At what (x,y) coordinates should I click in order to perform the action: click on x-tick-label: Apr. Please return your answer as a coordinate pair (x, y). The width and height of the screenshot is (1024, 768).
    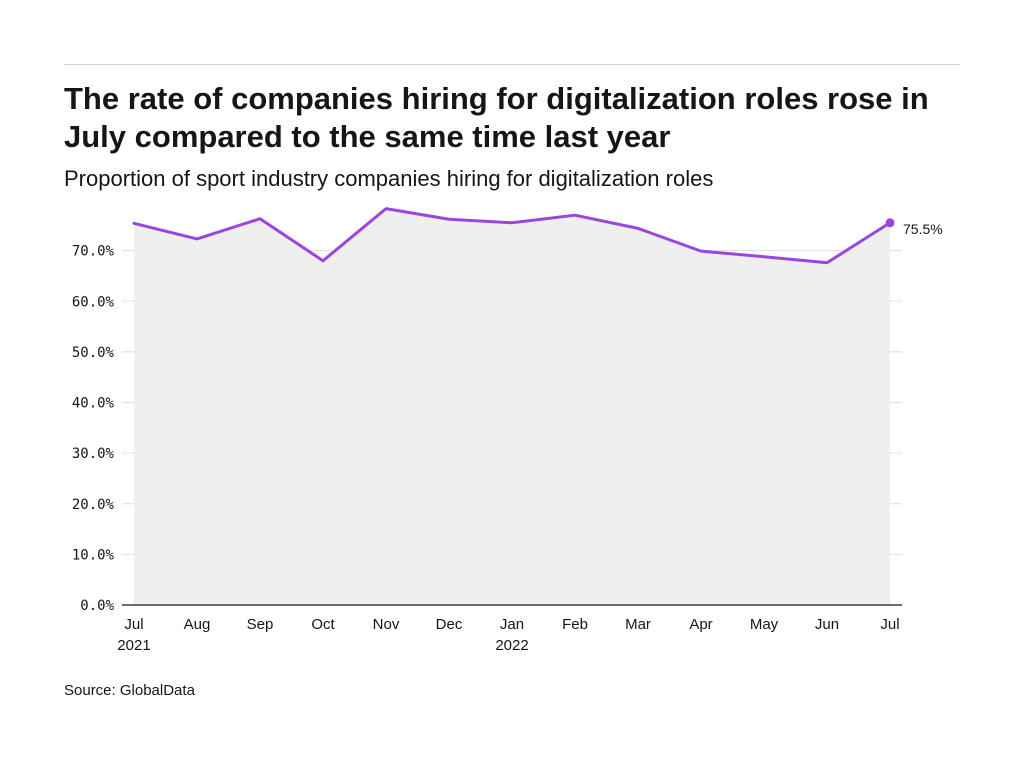
    Looking at the image, I should click on (700, 624).